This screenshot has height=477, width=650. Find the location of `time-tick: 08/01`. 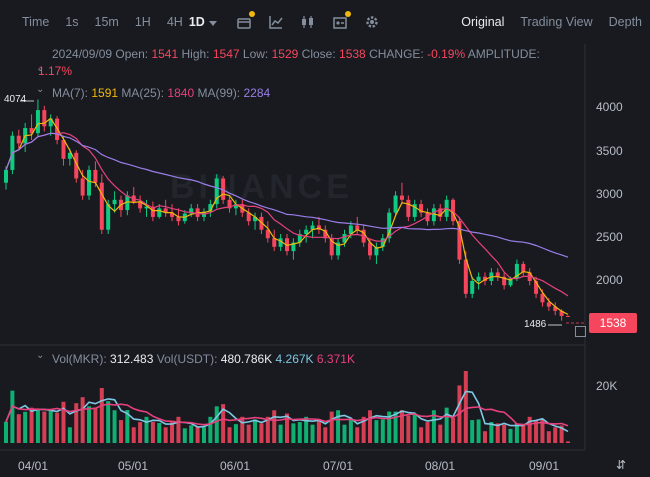

time-tick: 08/01 is located at coordinates (440, 466).